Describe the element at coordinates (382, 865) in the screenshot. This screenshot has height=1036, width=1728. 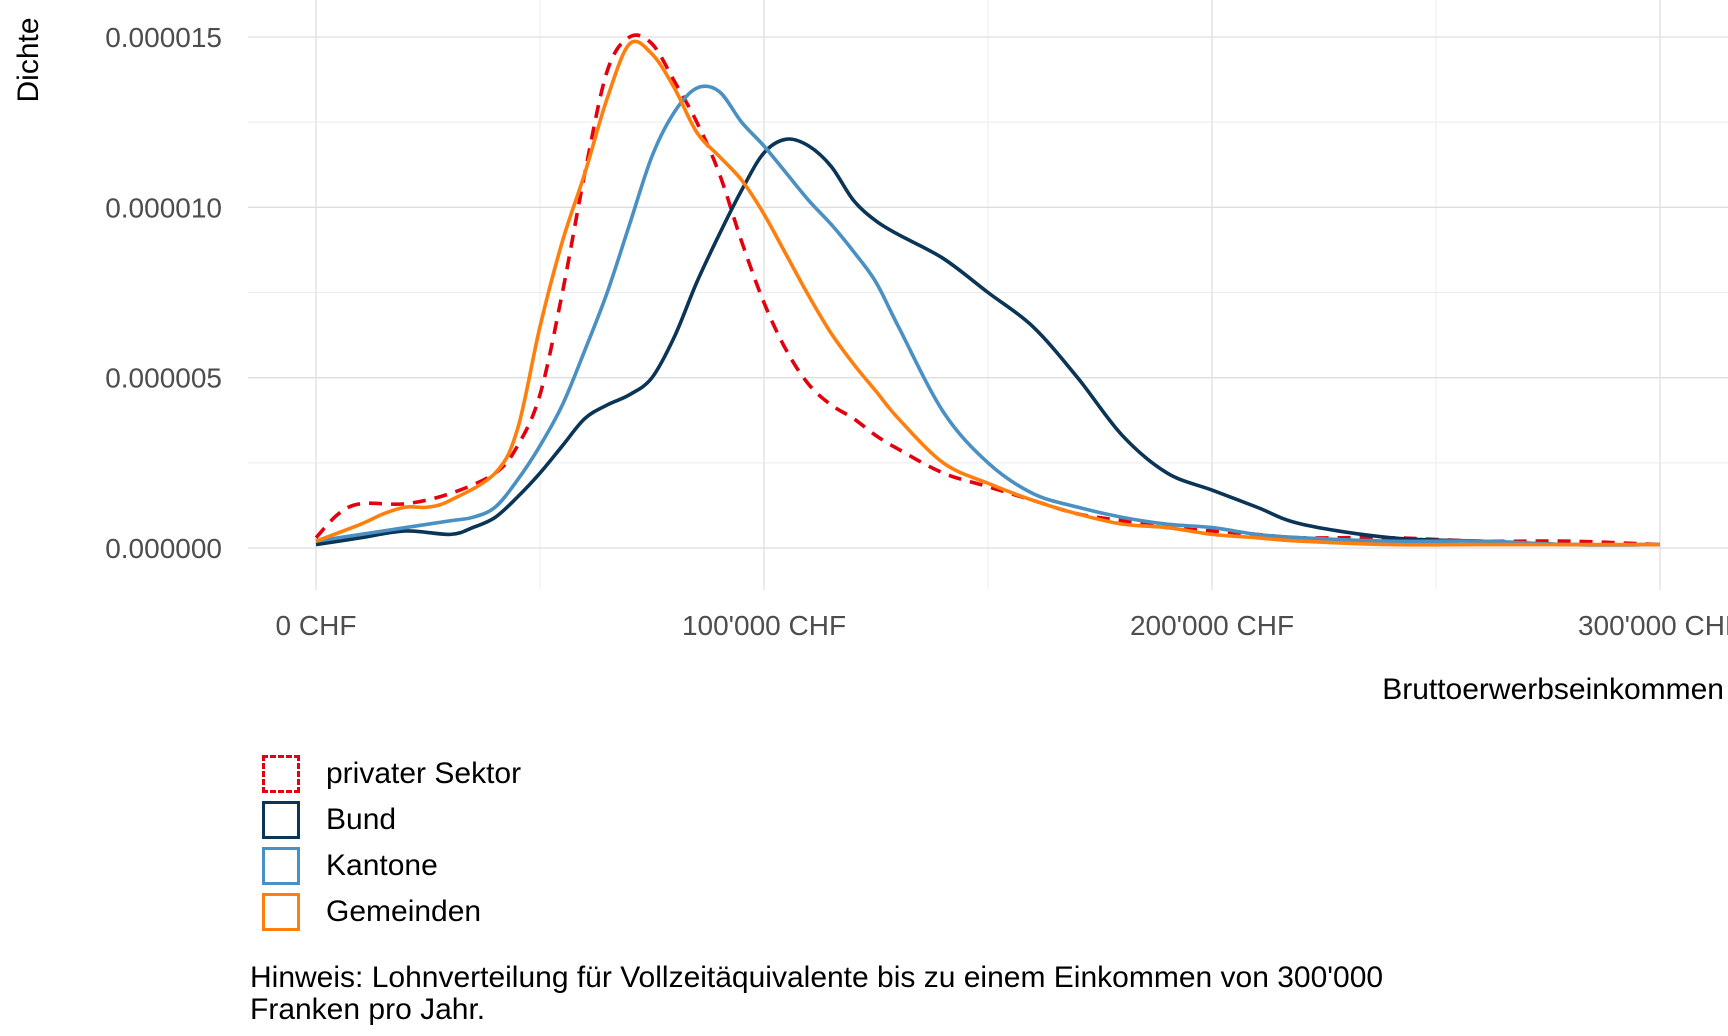
I see `legend-label: Kantone` at that location.